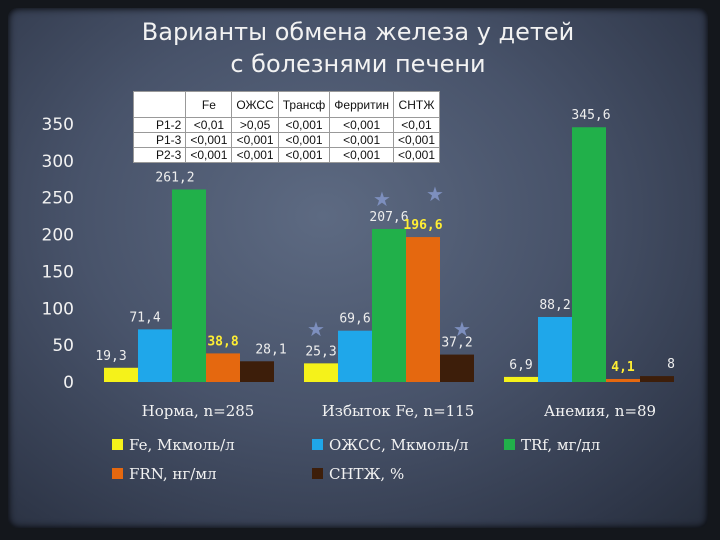  I want to click on y-tick-label: 0, so click(68, 383).